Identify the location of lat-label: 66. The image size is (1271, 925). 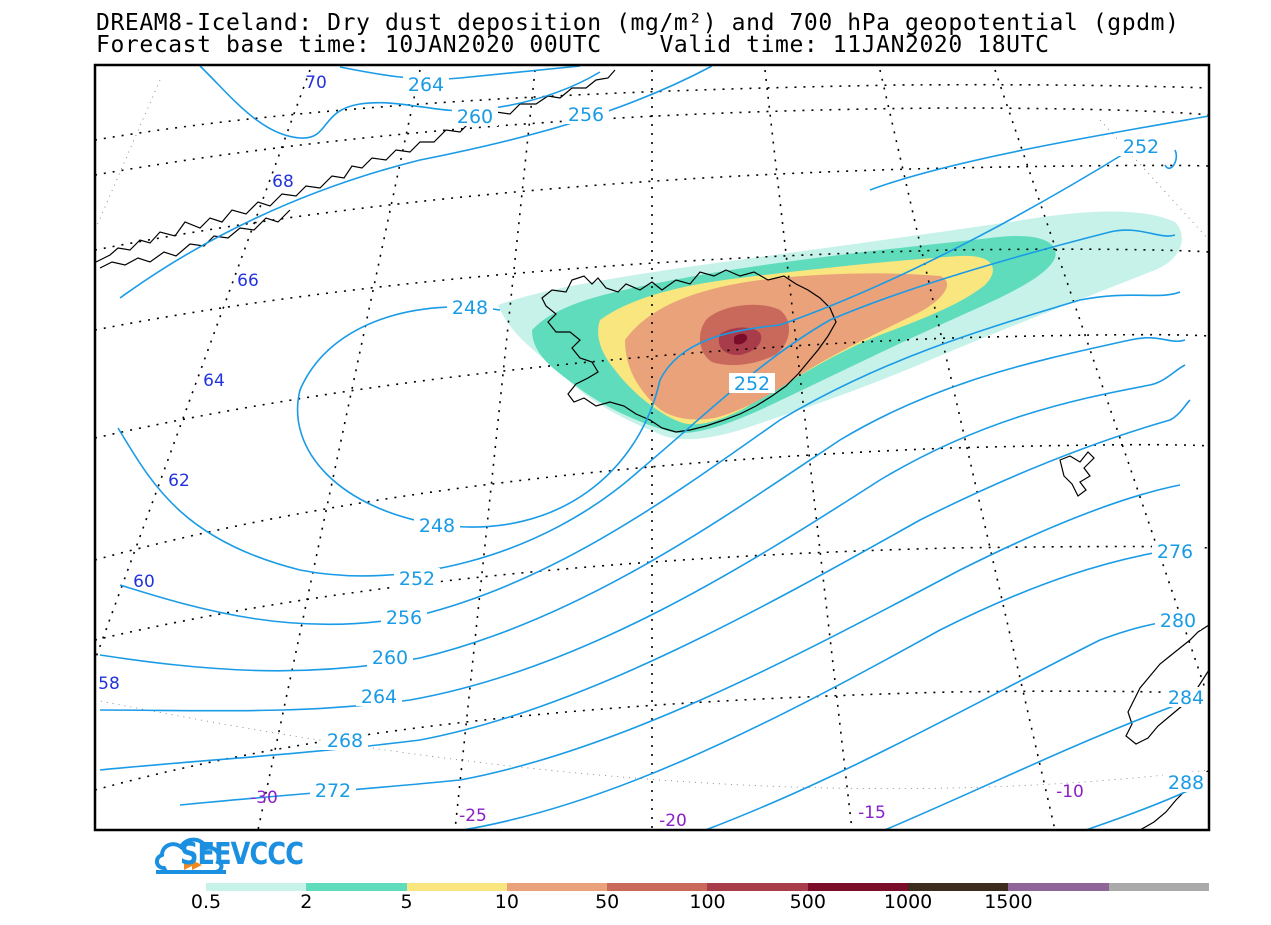
(248, 281).